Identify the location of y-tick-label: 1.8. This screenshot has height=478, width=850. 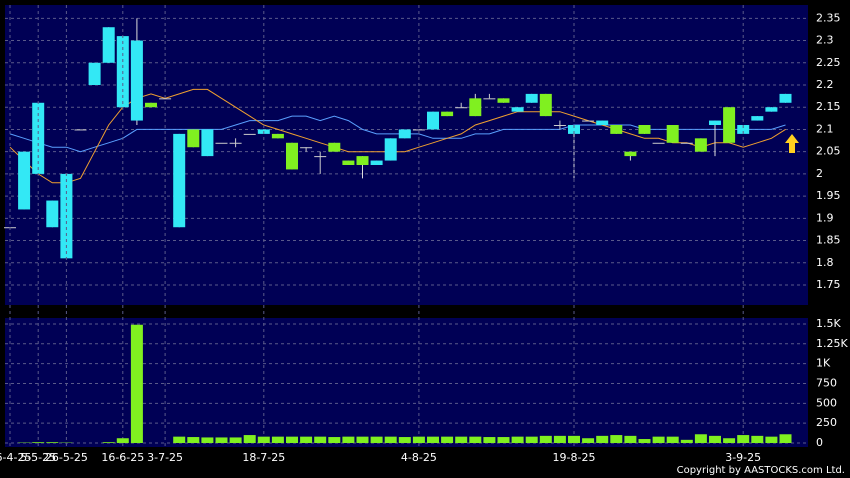
(825, 262).